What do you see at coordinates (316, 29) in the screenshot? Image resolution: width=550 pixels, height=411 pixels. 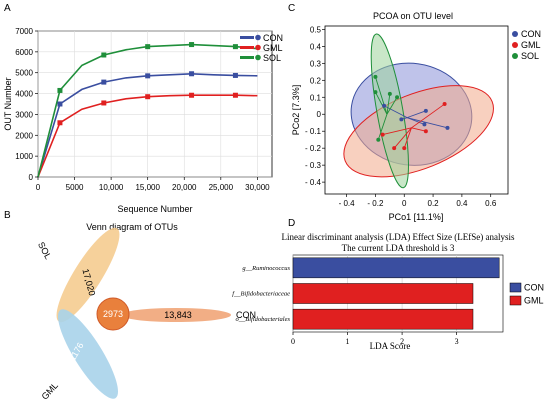 I see `panel-c-y-tick-label: 0.5` at bounding box center [316, 29].